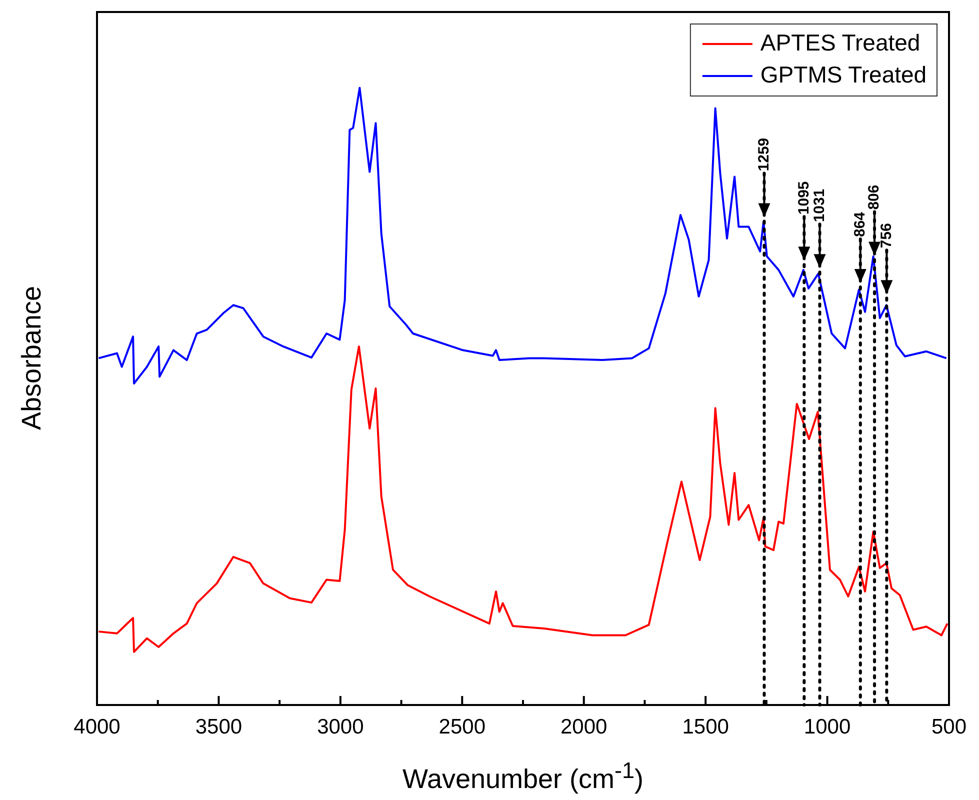 The width and height of the screenshot is (979, 800). I want to click on ref-line-label: 1031, so click(819, 205).